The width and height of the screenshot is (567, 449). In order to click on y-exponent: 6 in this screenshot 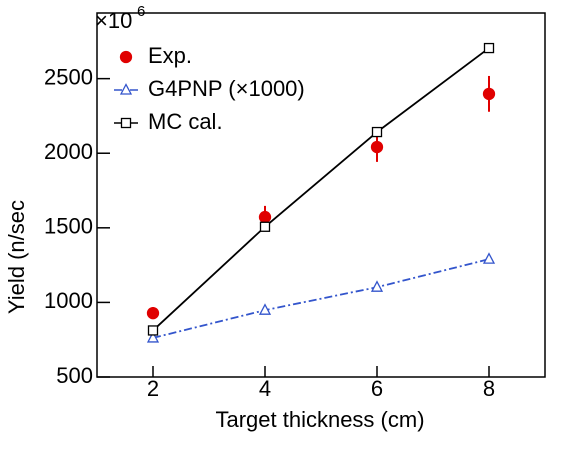, I will do `click(141, 11)`.